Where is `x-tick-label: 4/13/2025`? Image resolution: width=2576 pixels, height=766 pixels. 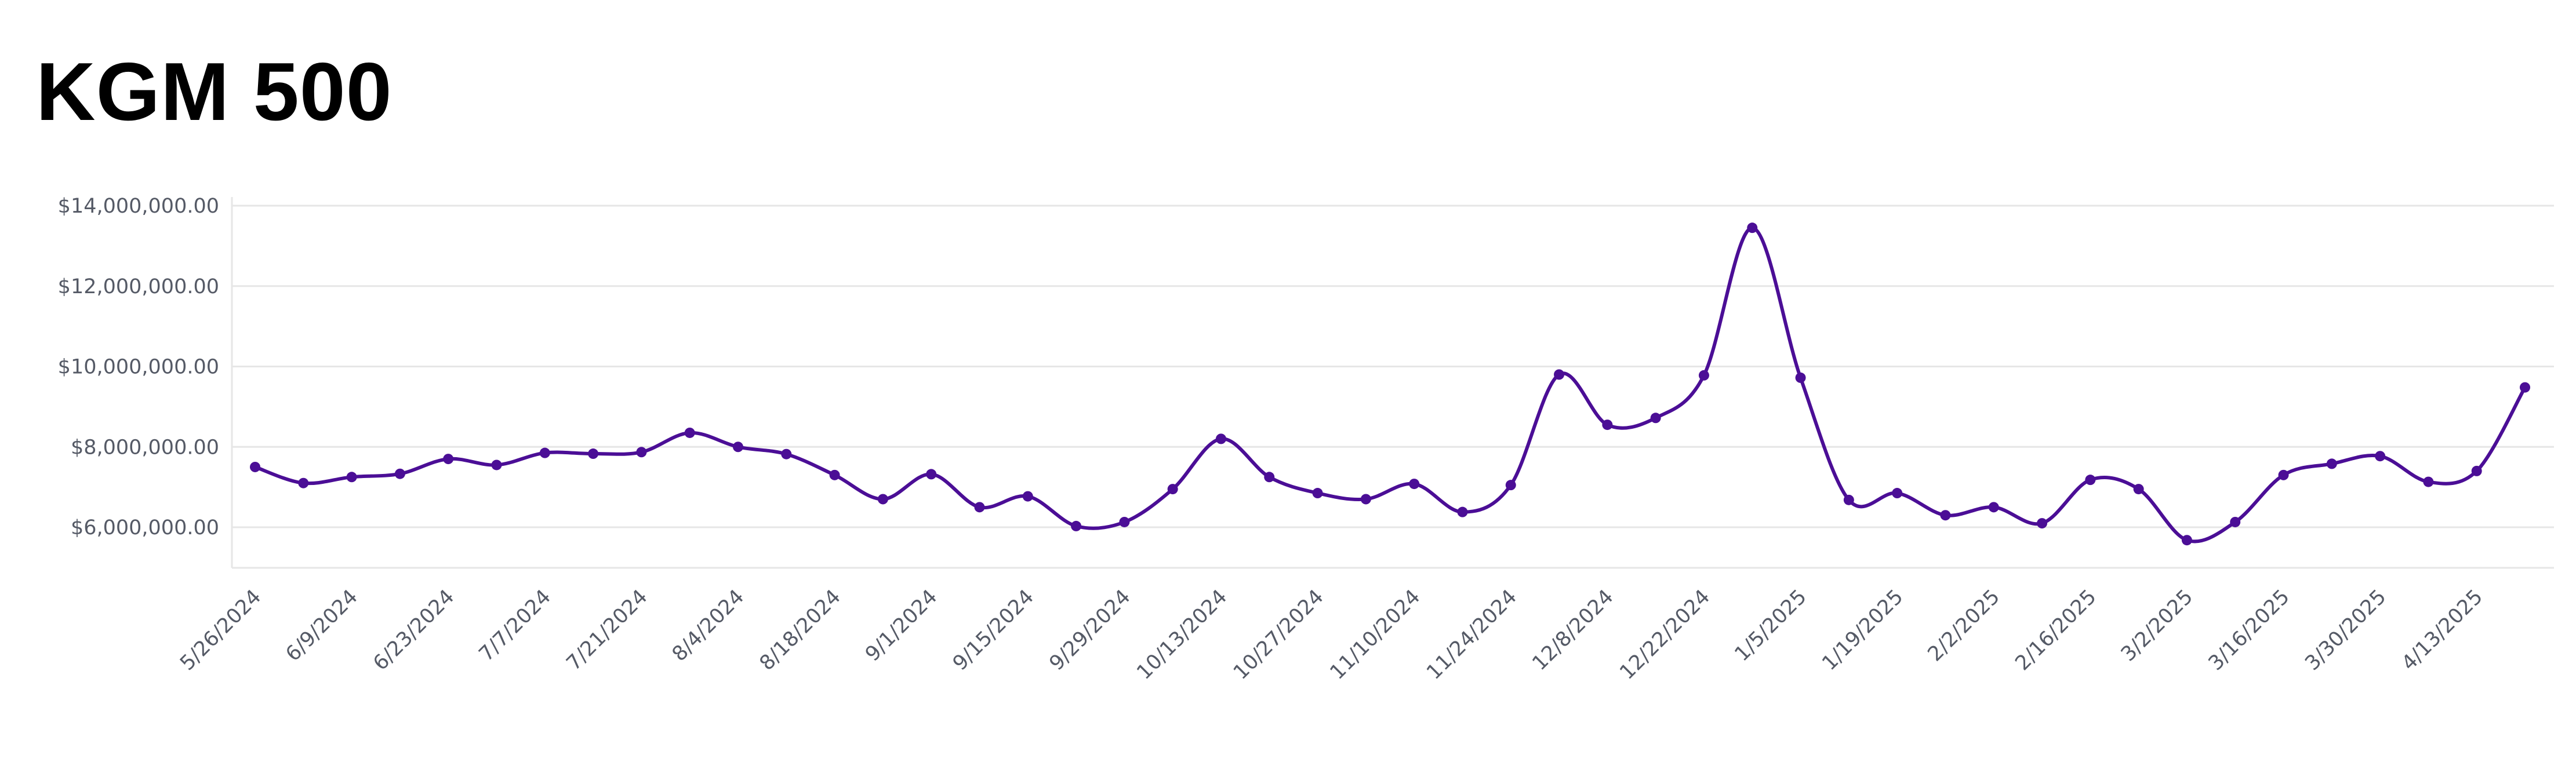 x-tick-label: 4/13/2025 is located at coordinates (2442, 630).